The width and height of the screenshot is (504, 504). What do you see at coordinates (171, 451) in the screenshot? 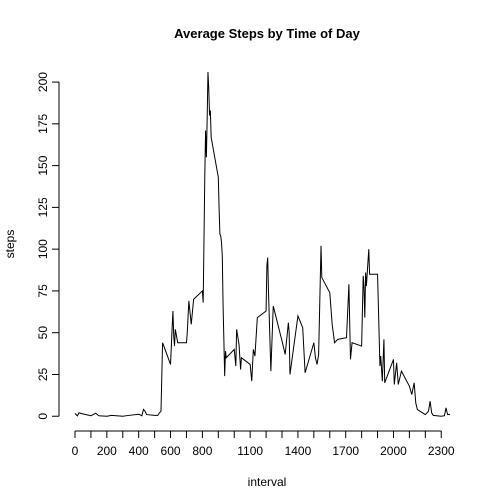
I see `x-tick-label: 600` at bounding box center [171, 451].